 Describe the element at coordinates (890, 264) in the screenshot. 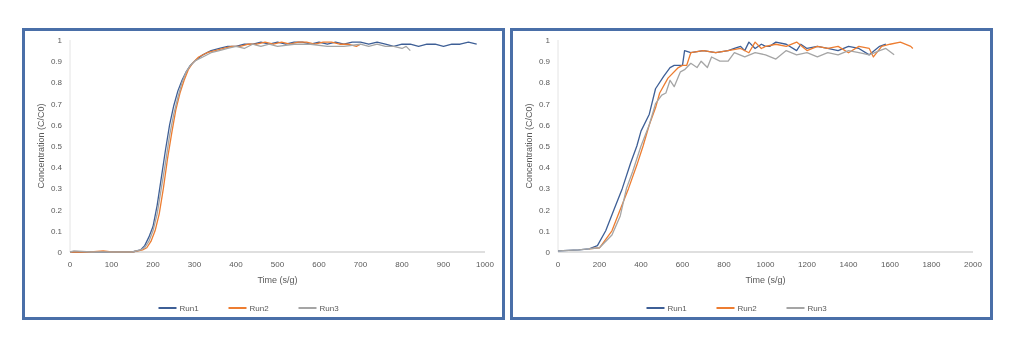

I see `x-tick-label: 1600` at that location.